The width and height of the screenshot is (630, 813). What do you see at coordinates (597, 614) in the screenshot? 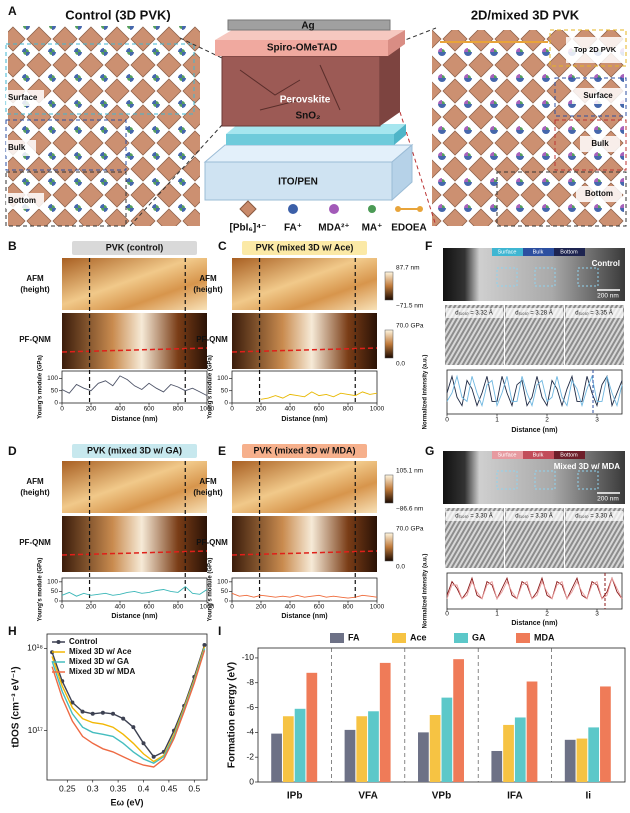
I see `x-tick-label: 3` at bounding box center [597, 614].